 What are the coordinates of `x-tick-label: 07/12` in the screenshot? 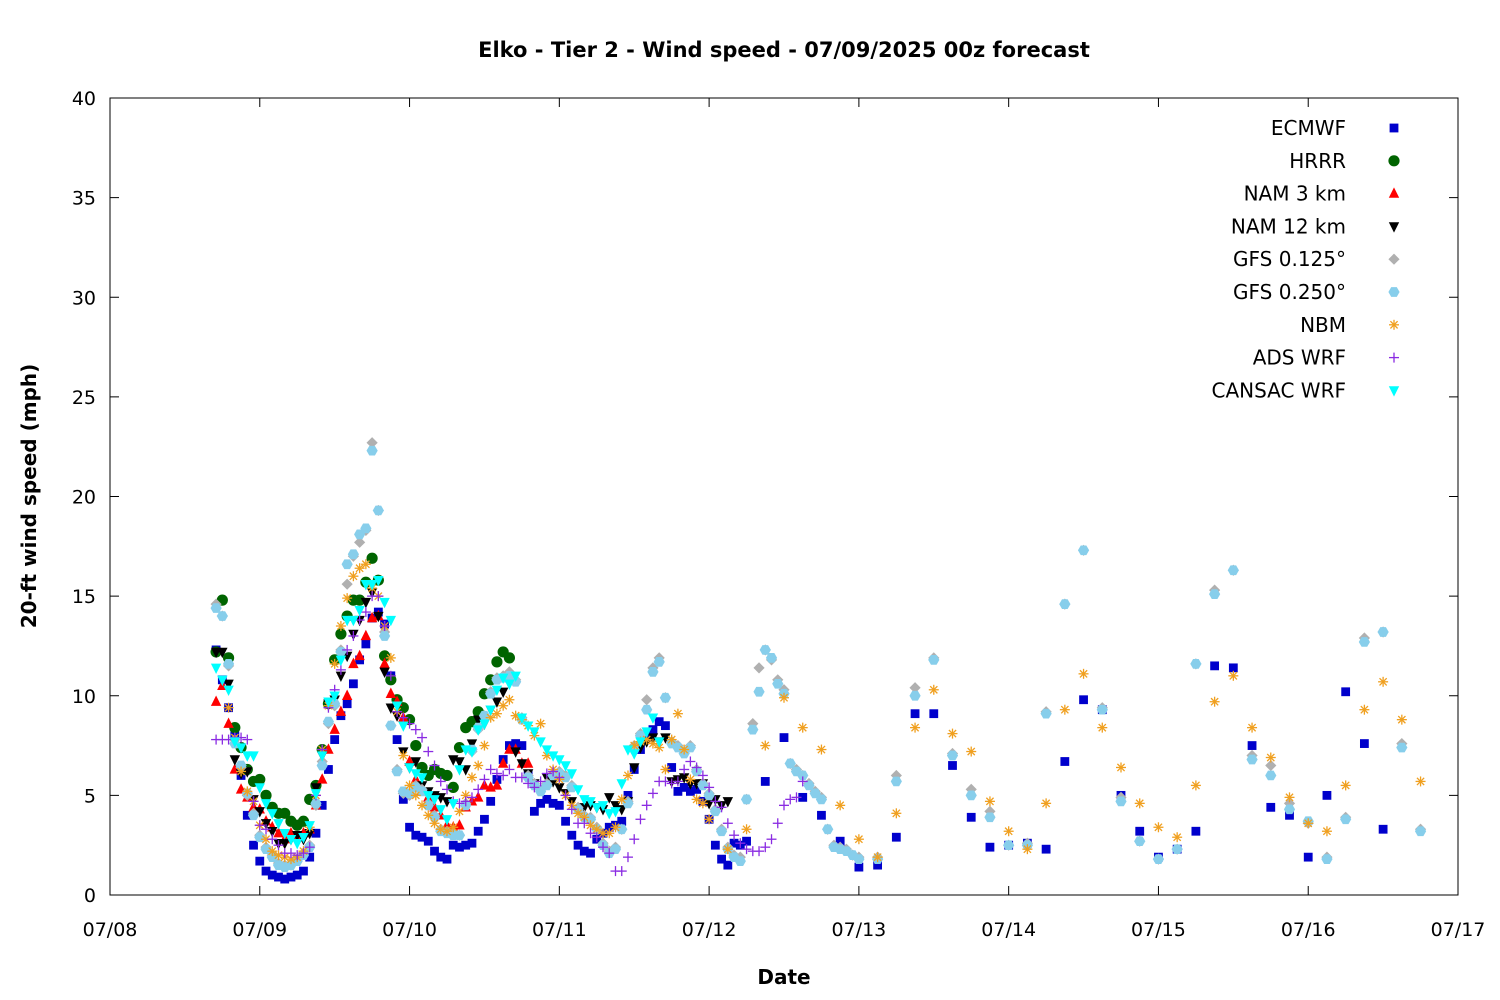 It's located at (709, 930).